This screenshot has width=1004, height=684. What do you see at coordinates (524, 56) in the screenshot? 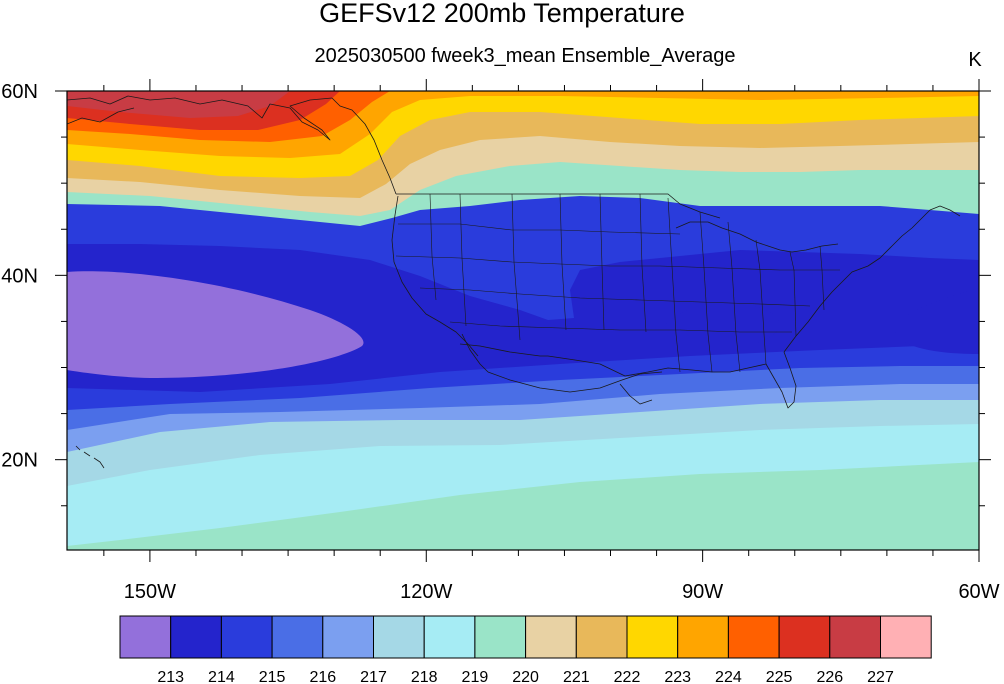
I see `map-subtitle: 2025030500 fweek3_mean Ensemble_Average` at bounding box center [524, 56].